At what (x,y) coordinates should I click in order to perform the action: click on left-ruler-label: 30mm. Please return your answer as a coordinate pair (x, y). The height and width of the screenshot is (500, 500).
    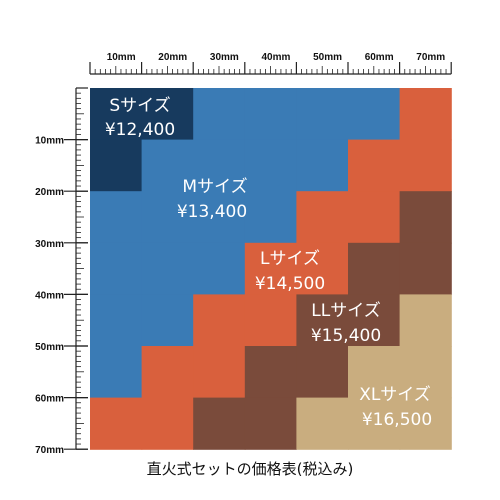
    Looking at the image, I should click on (49, 244).